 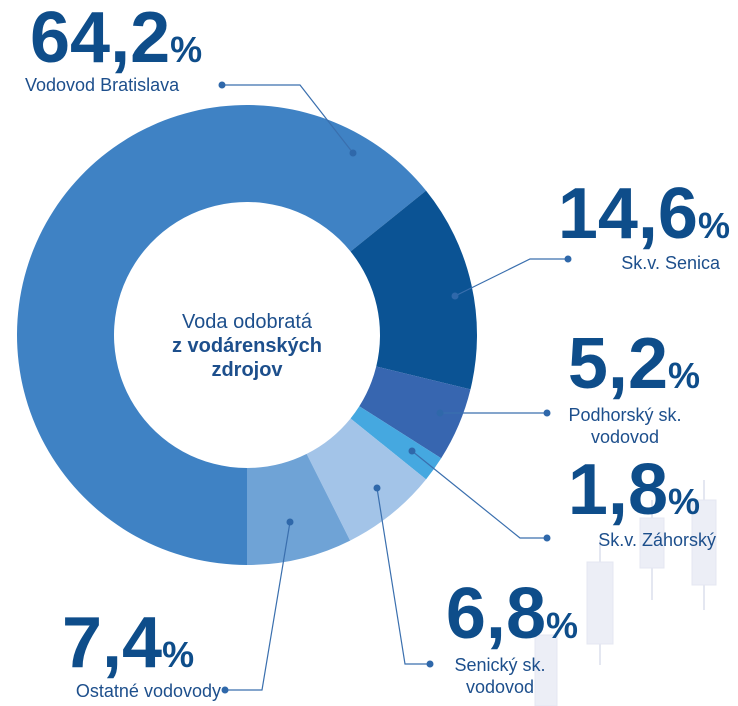 I want to click on value-label: 5,2%, so click(x=634, y=364).